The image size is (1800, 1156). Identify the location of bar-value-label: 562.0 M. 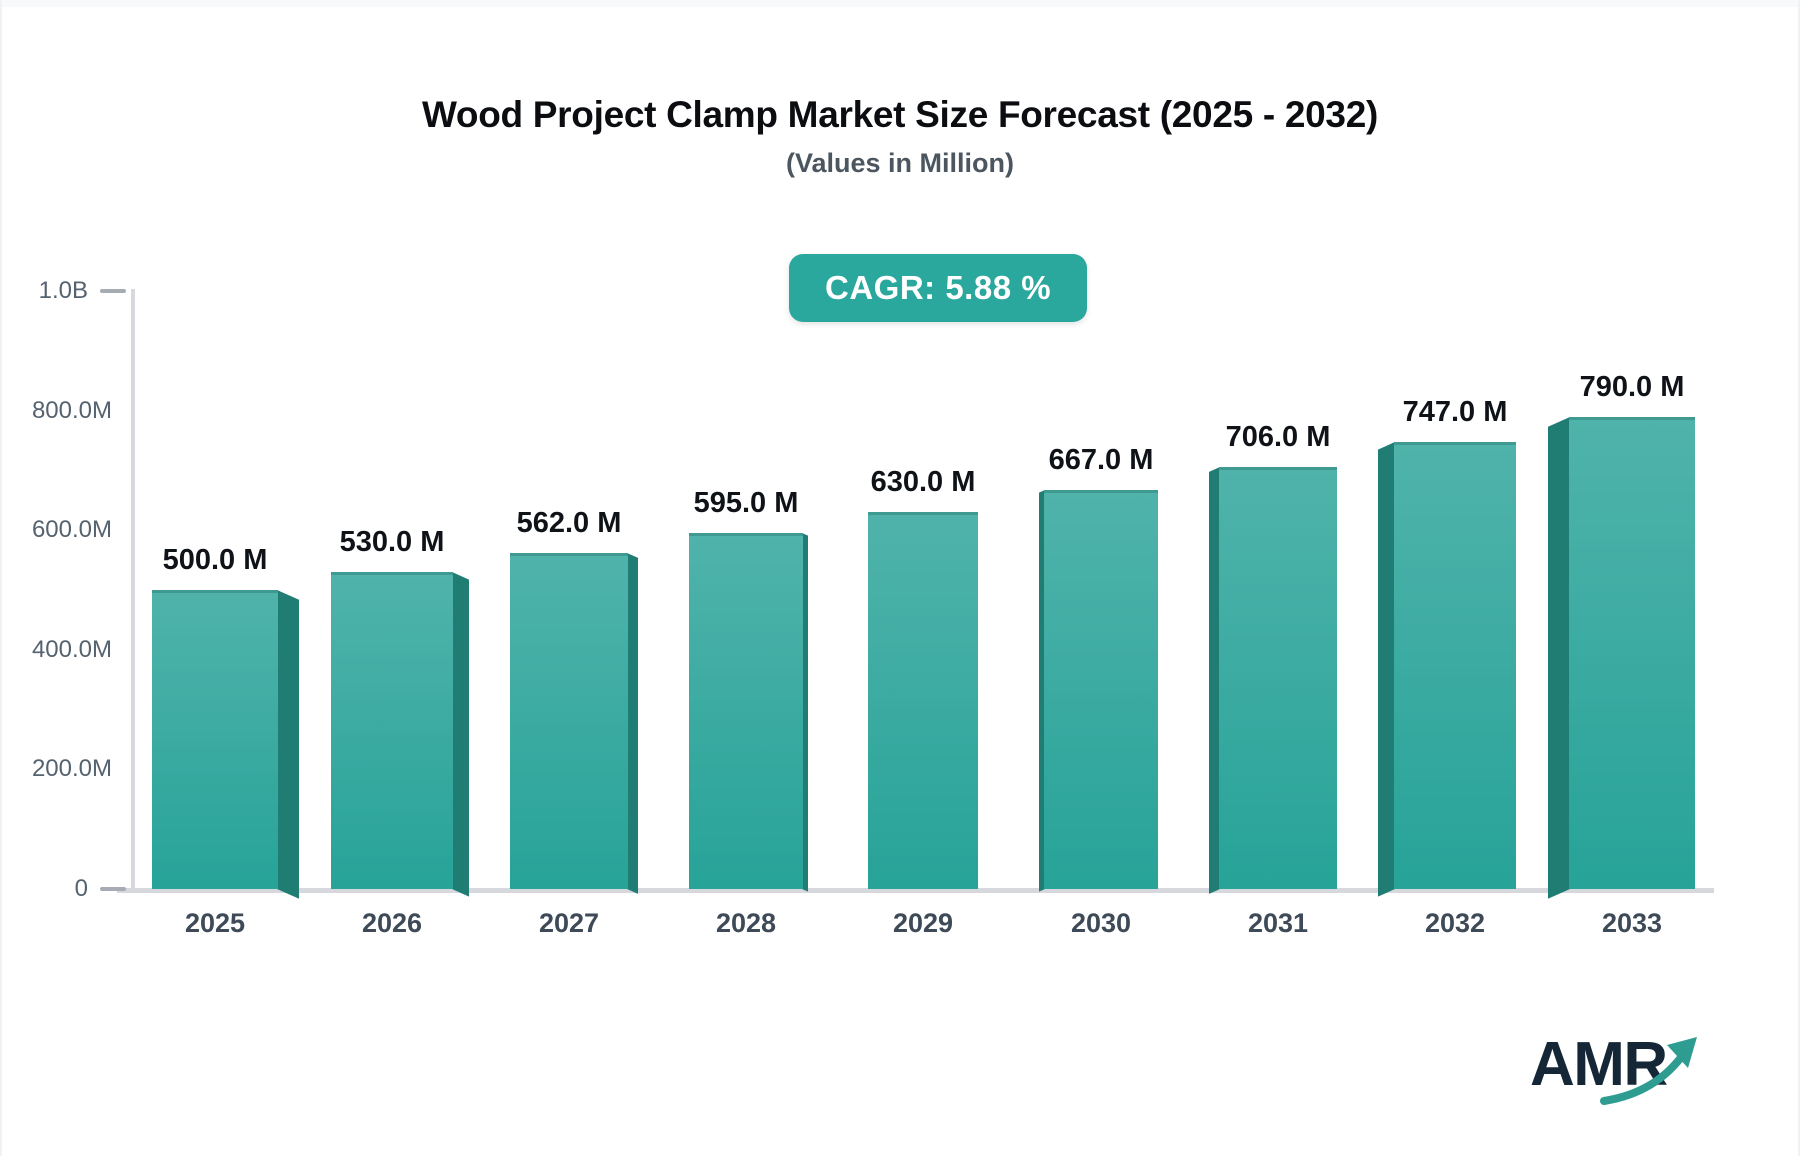
(569, 523).